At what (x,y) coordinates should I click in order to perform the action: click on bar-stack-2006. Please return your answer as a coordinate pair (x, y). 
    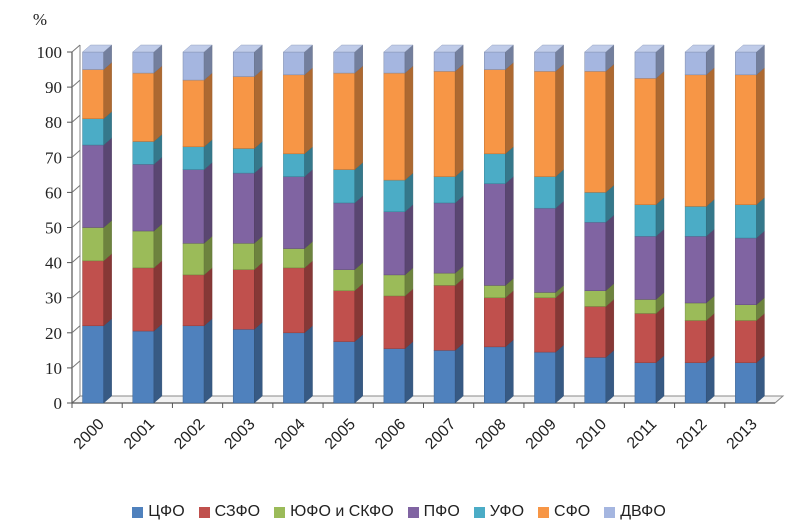
    Looking at the image, I should click on (398, 224).